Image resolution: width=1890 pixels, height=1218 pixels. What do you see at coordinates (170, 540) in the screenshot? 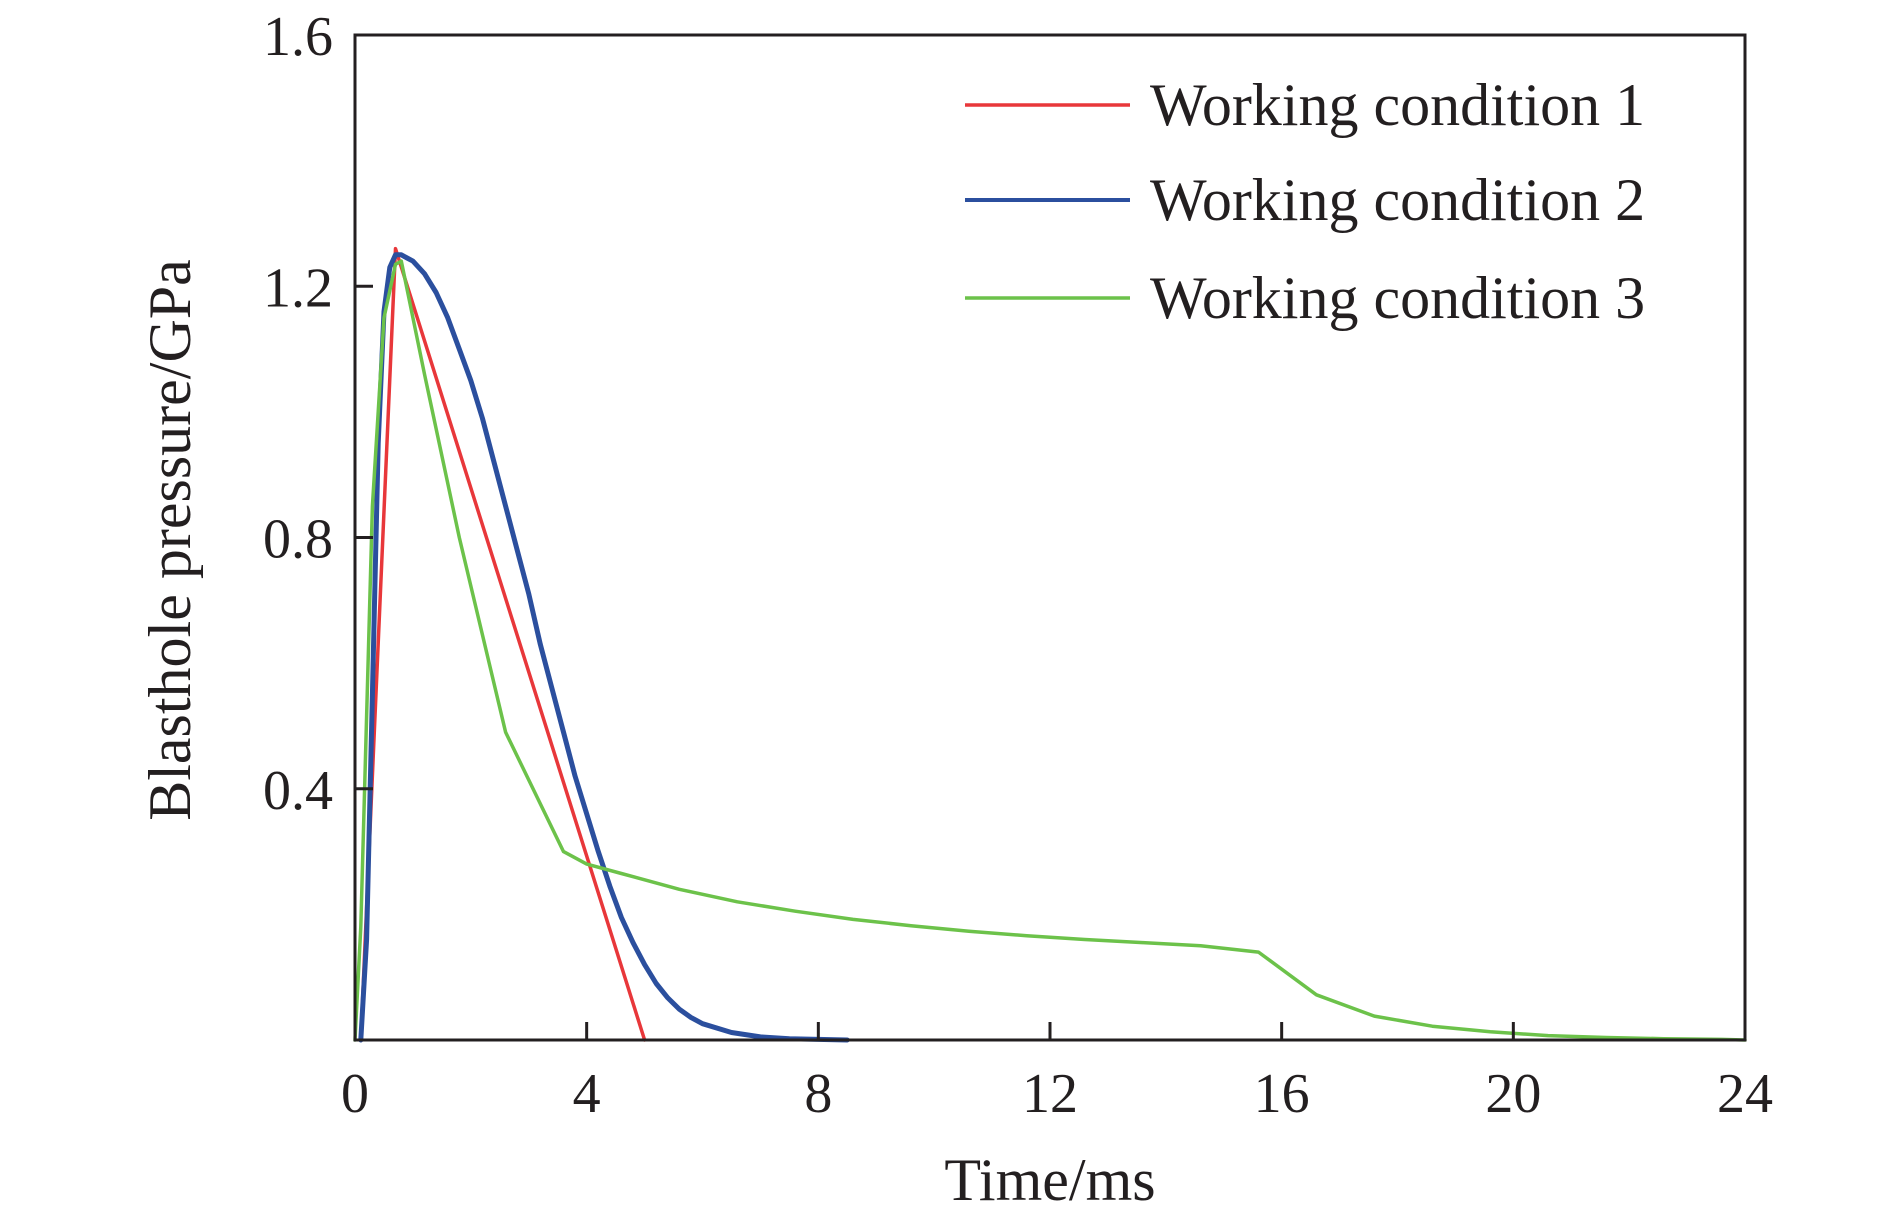
I see `y-axis-label: Blasthole pressure/GPa` at bounding box center [170, 540].